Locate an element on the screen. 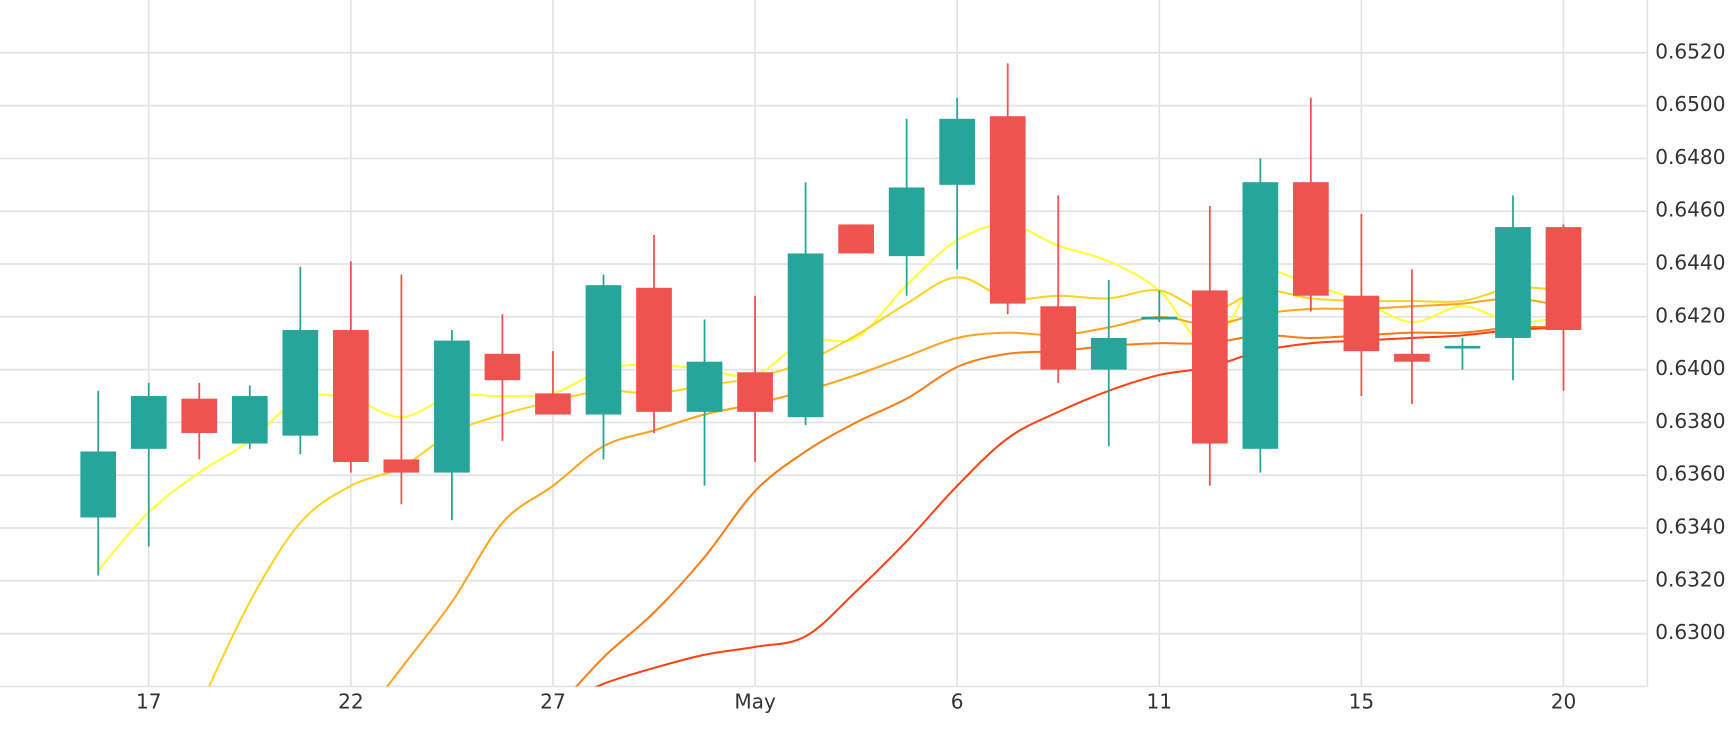 This screenshot has height=730, width=1730. x-tick-label: May is located at coordinates (755, 702).